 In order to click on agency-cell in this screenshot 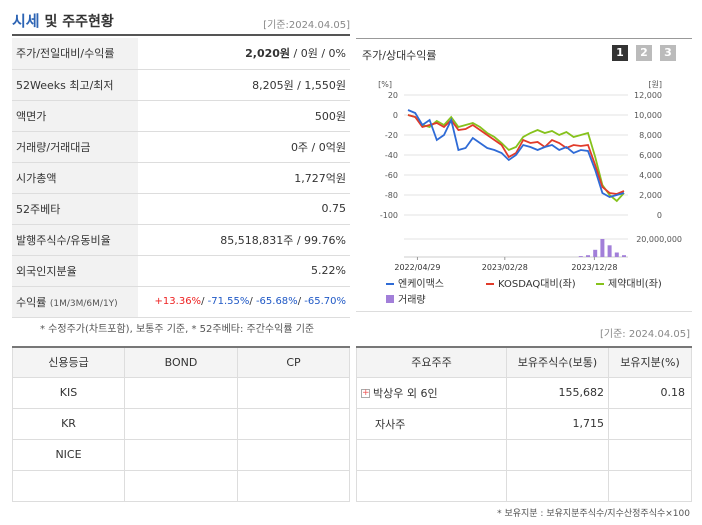, I will do `click(68, 485)`.